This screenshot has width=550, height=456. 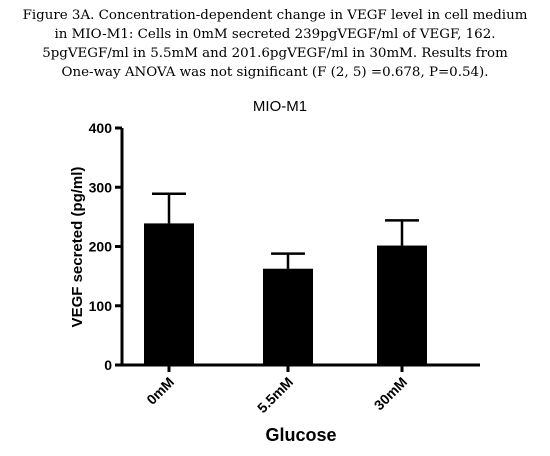 What do you see at coordinates (101, 187) in the screenshot?
I see `y-tick-label: 300` at bounding box center [101, 187].